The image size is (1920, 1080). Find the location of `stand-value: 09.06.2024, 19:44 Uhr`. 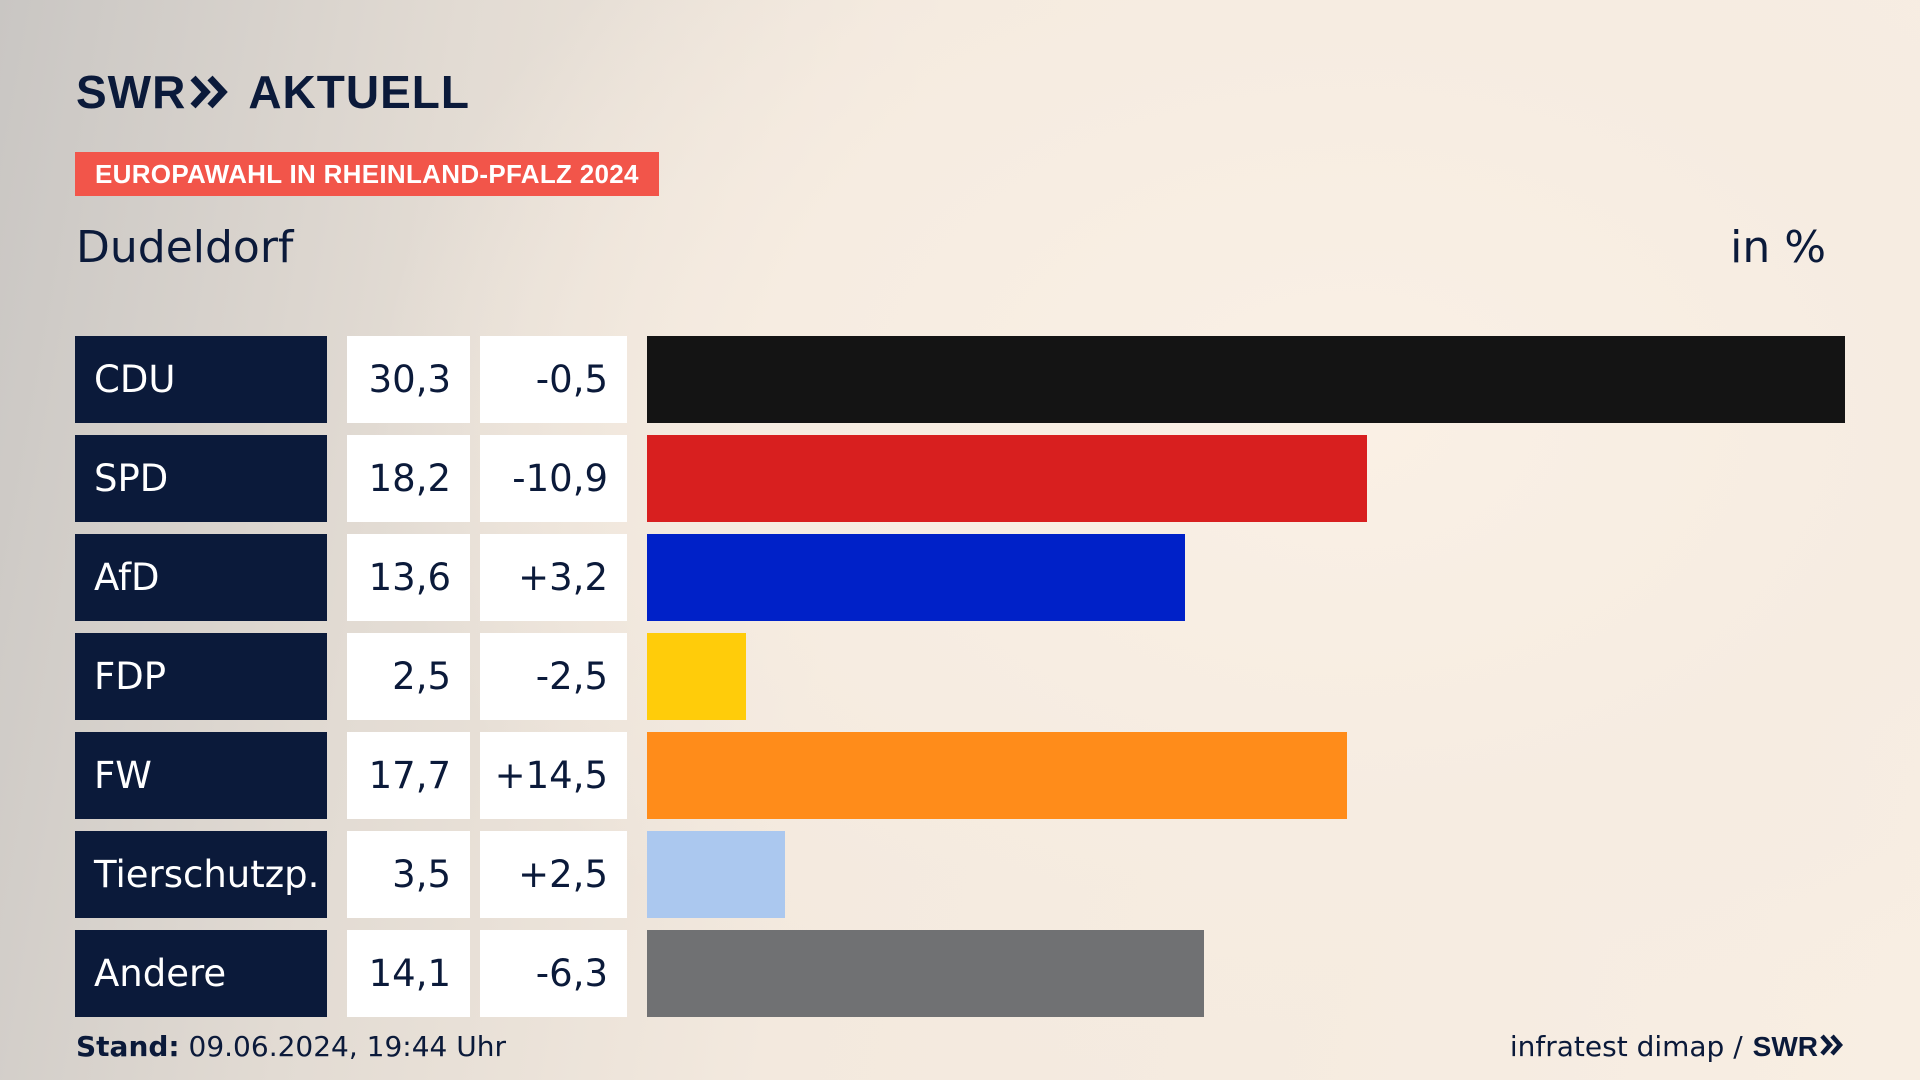

stand-value: 09.06.2024, 19:44 Uhr is located at coordinates (347, 1046).